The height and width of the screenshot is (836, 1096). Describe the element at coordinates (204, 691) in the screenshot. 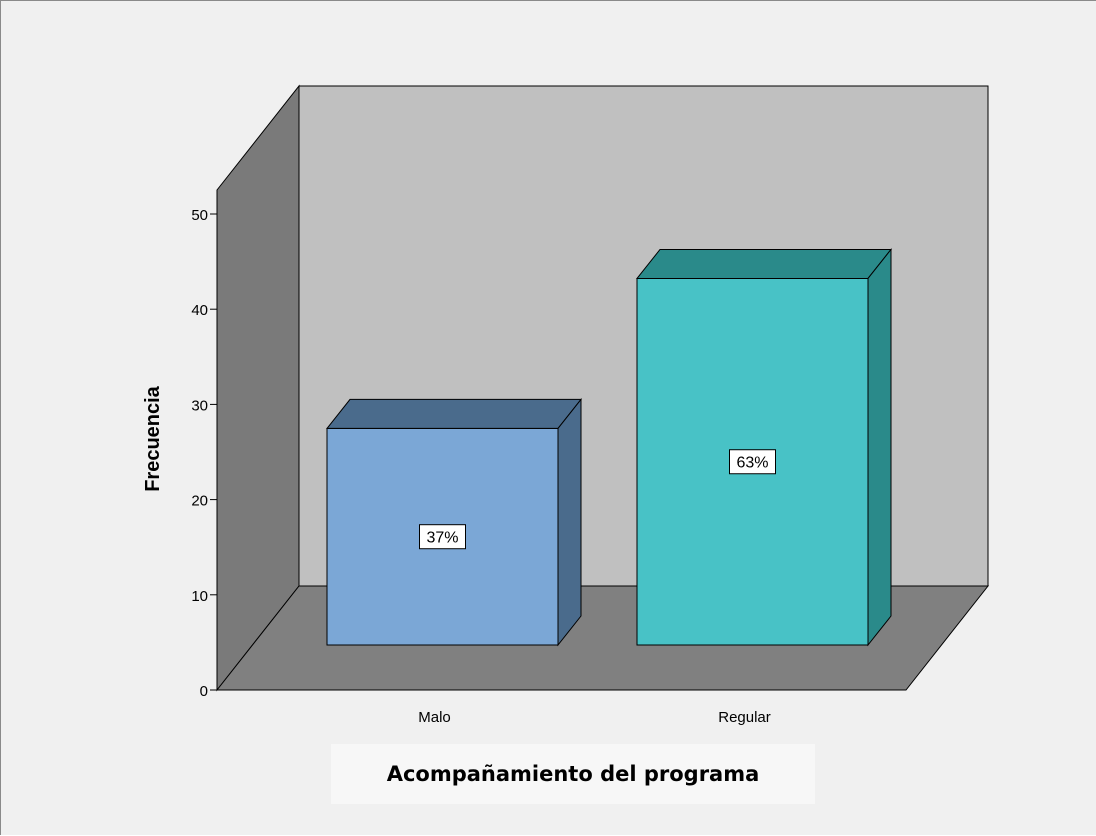

I see `y-tick-label: 0` at that location.